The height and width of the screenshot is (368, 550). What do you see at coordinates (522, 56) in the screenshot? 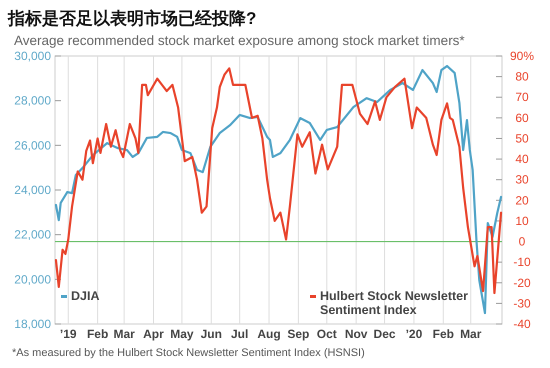
I see `y2-tick-label: 90%` at bounding box center [522, 56].